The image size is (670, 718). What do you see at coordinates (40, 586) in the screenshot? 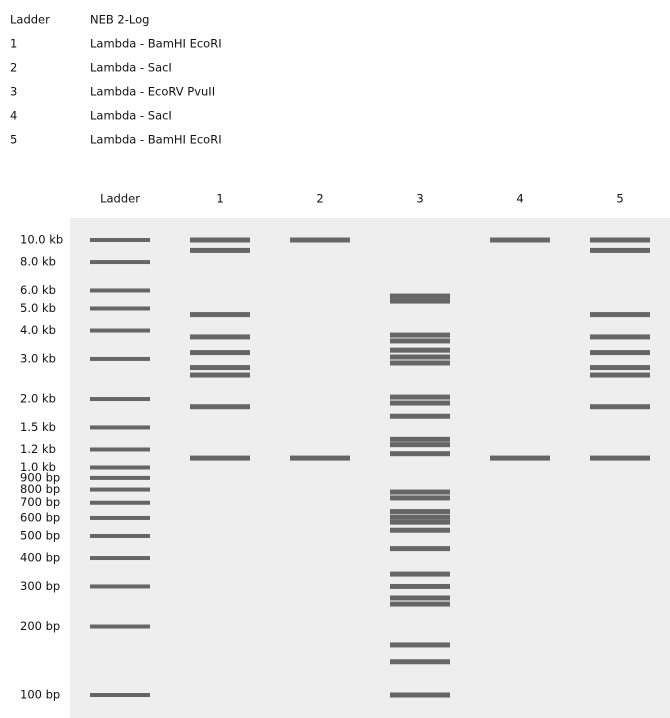
I see `ladder-label: 300 bp` at bounding box center [40, 586].